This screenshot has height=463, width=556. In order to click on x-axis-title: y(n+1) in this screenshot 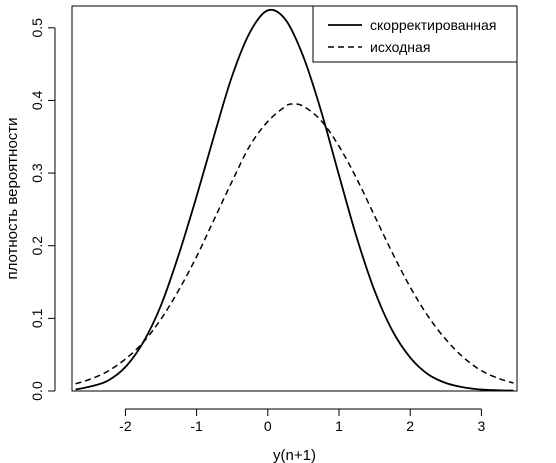, I will do `click(294, 455)`.